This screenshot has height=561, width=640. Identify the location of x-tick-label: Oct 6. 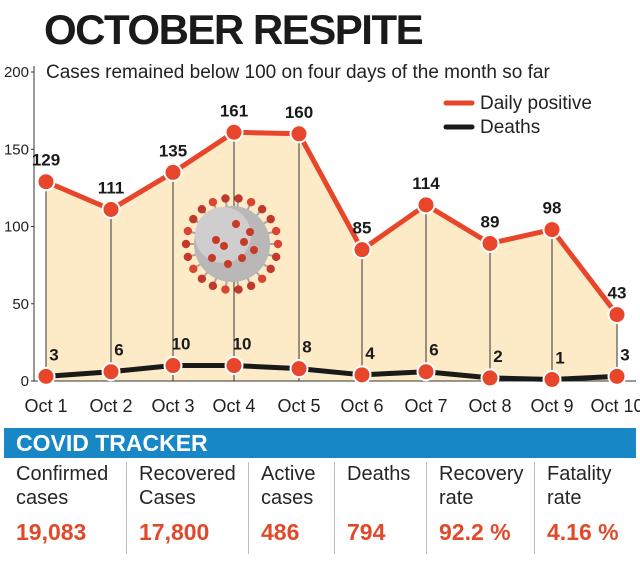
(361, 406).